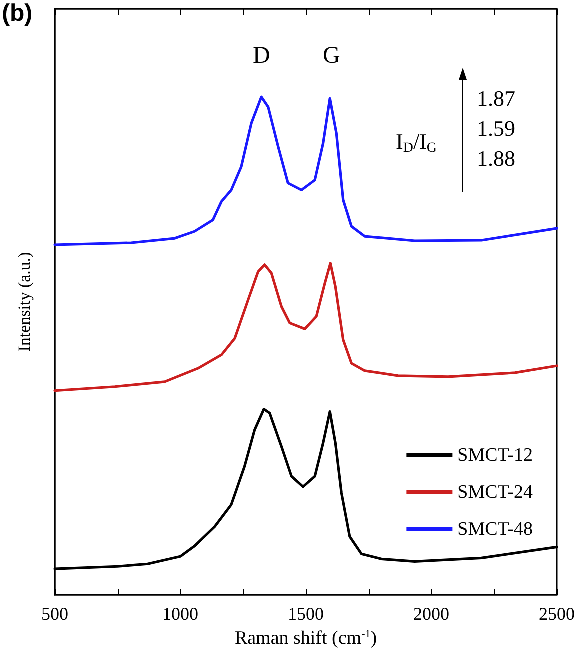 The image size is (578, 654). I want to click on legend-label: SMCT-12, so click(496, 455).